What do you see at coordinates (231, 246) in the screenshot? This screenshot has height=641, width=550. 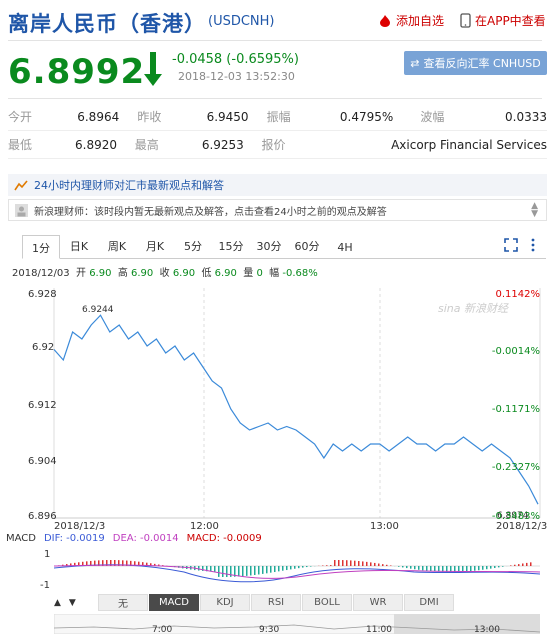 I see `tab-period: 15分` at bounding box center [231, 246].